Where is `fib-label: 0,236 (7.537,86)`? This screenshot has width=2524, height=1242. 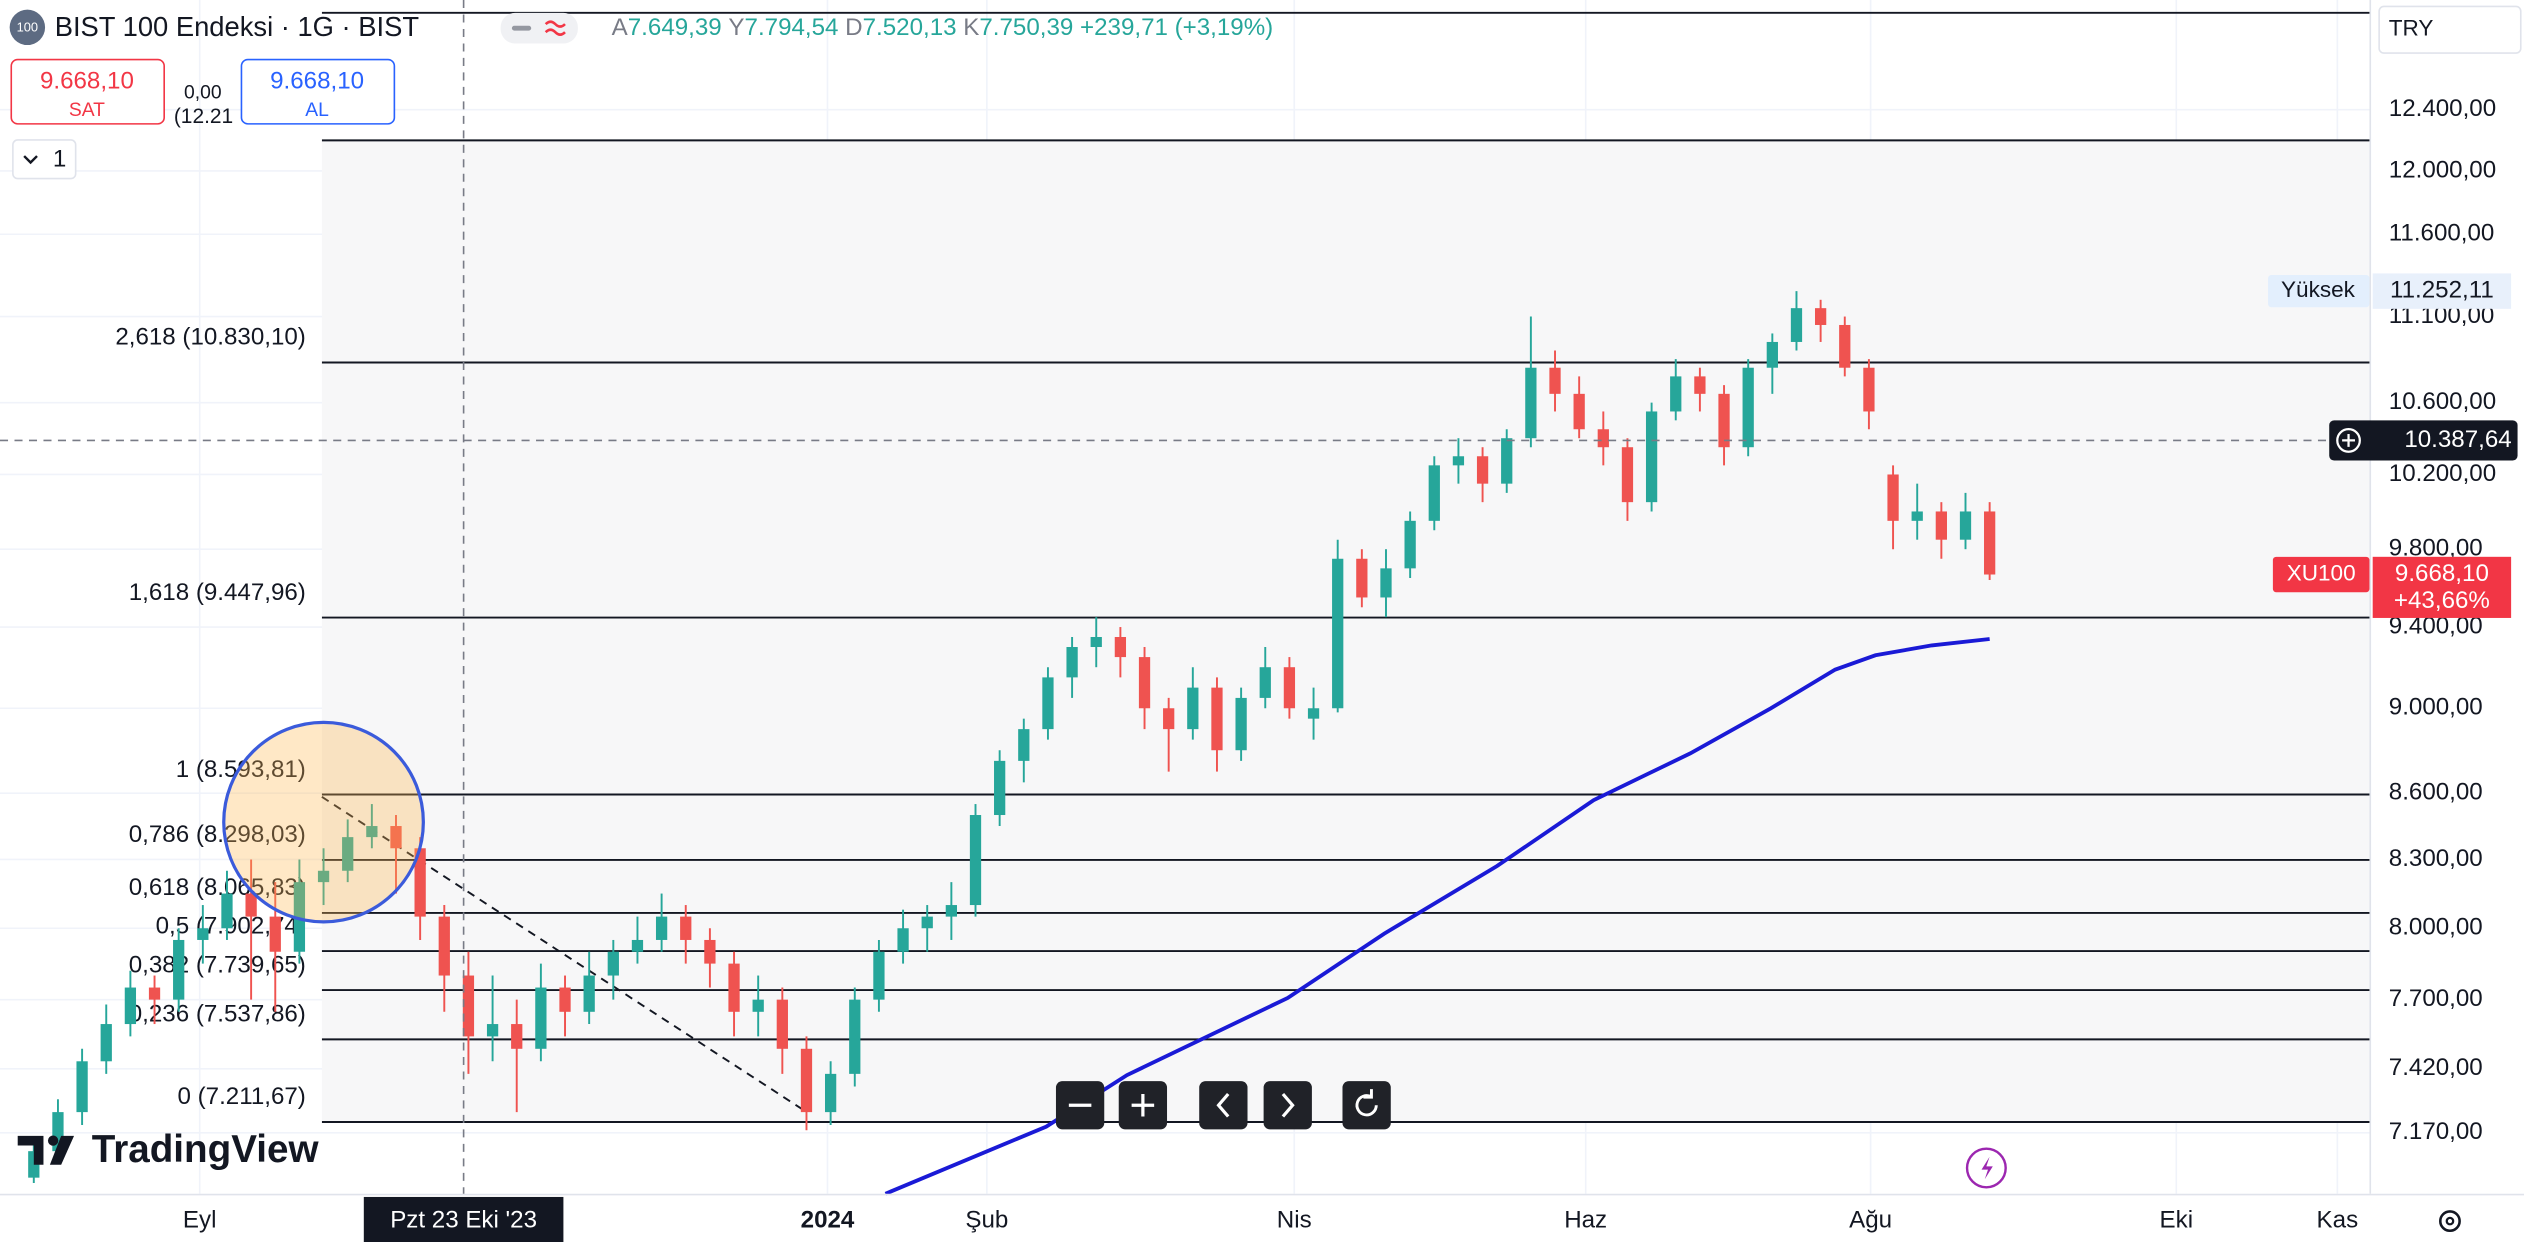 fib-label: 0,236 (7.537,86) is located at coordinates (217, 1014).